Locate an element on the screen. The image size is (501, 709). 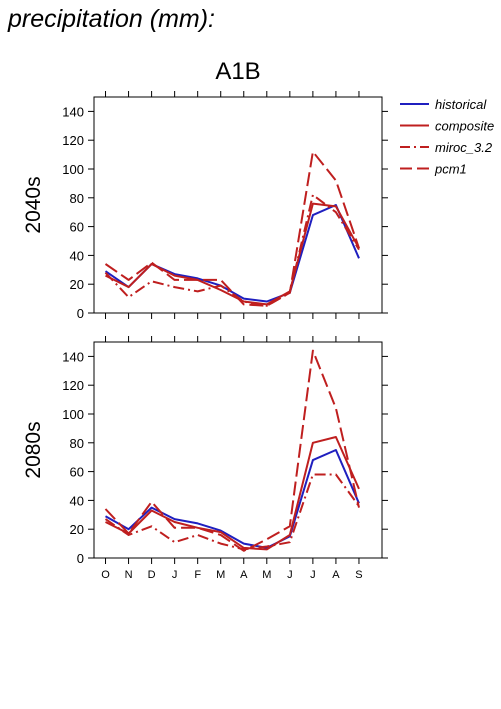
x-tick-label: F is located at coordinates (197, 575).